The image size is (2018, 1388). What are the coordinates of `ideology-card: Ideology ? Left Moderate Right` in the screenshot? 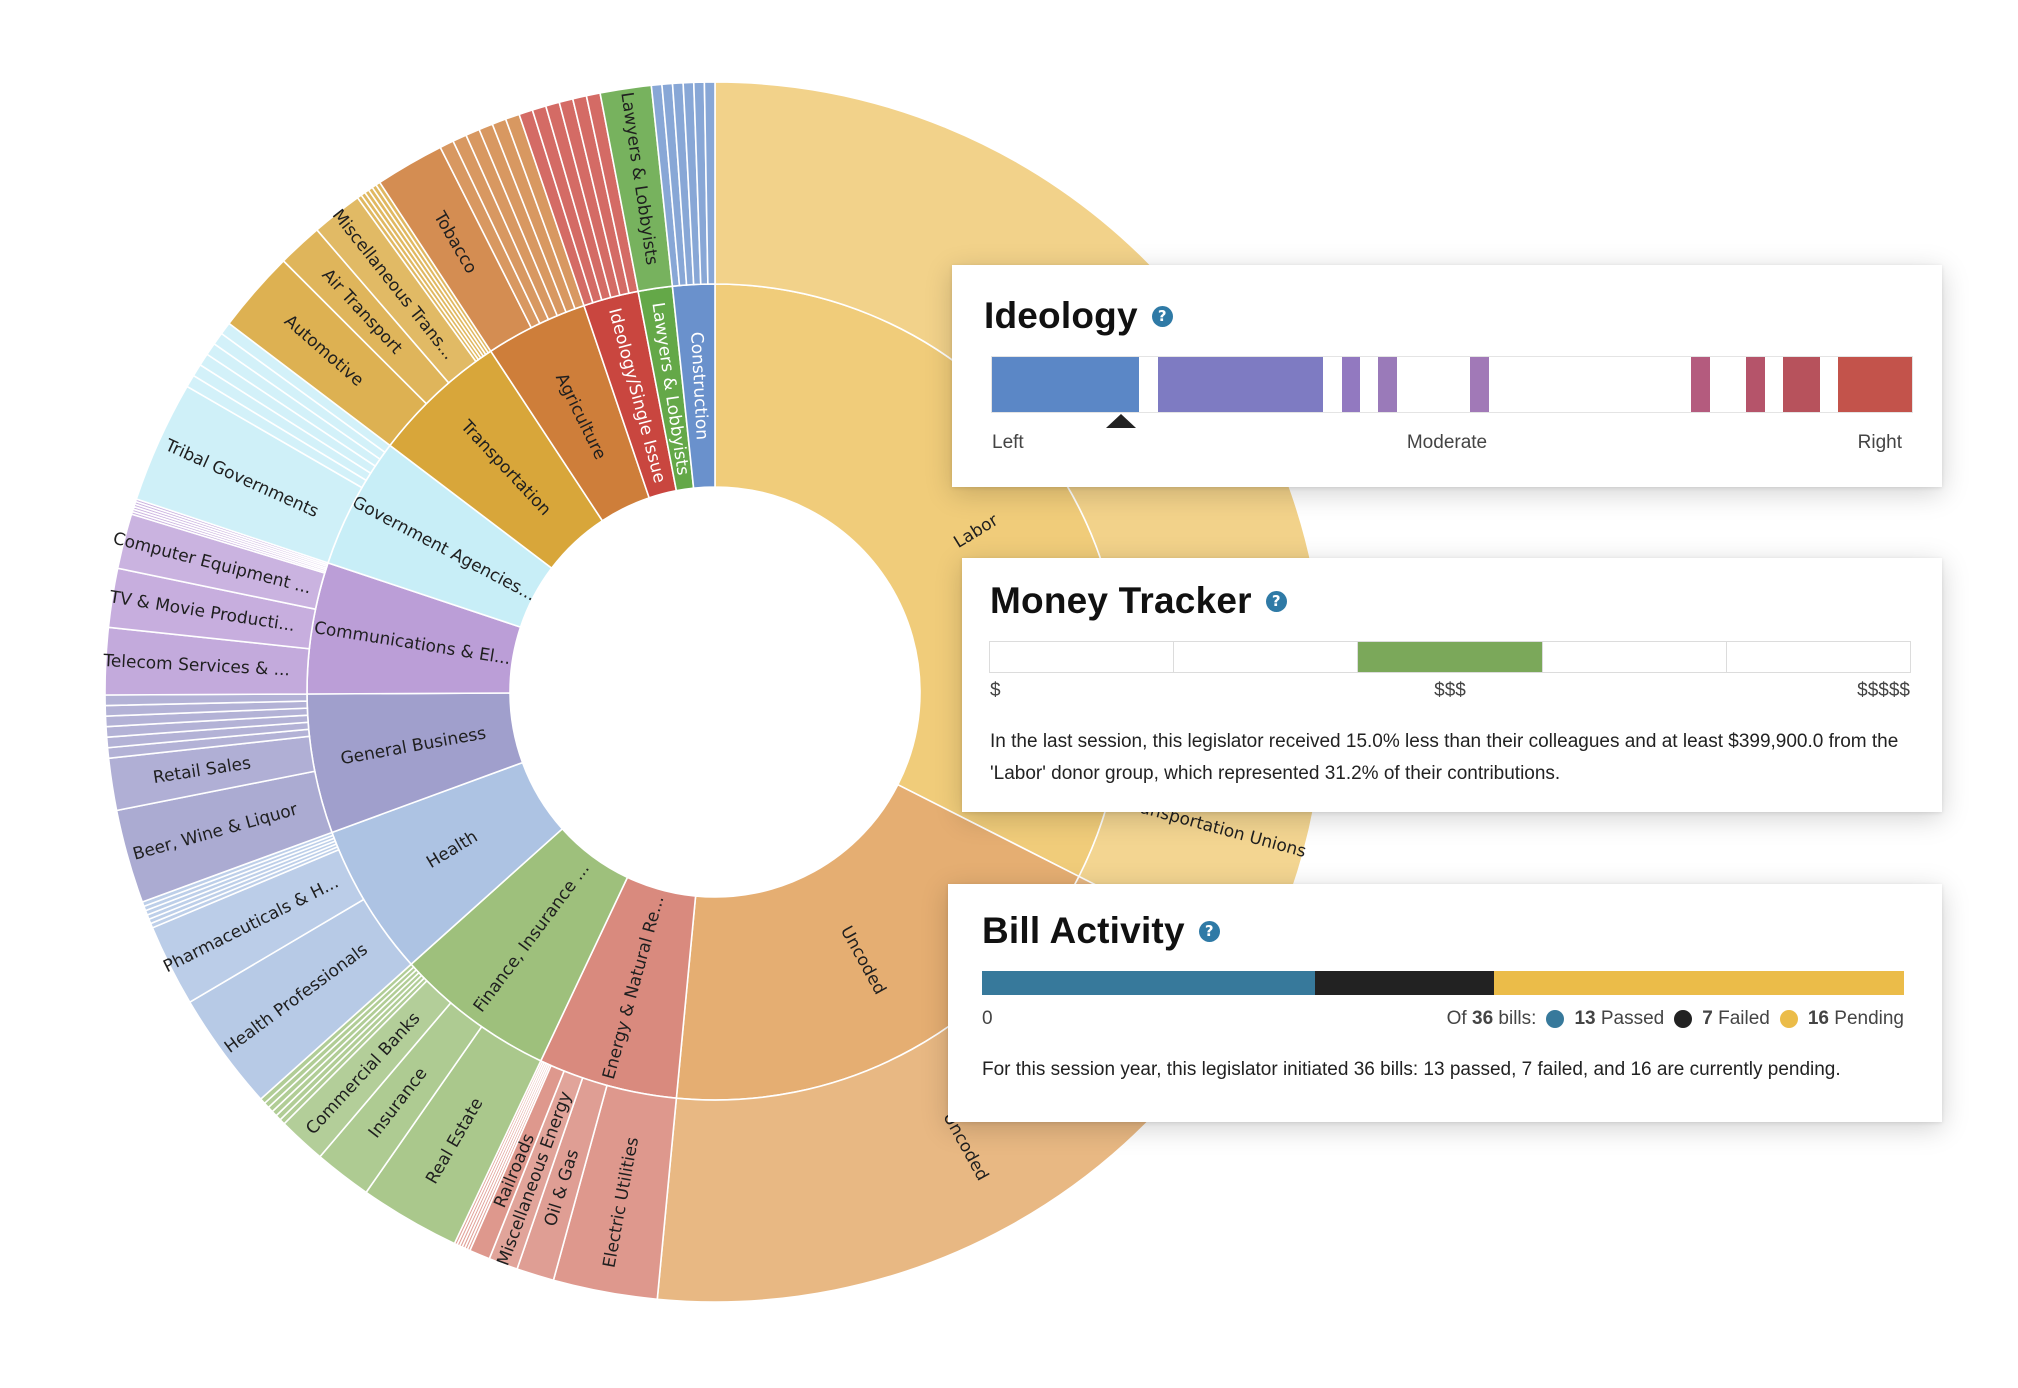 It's located at (1447, 376).